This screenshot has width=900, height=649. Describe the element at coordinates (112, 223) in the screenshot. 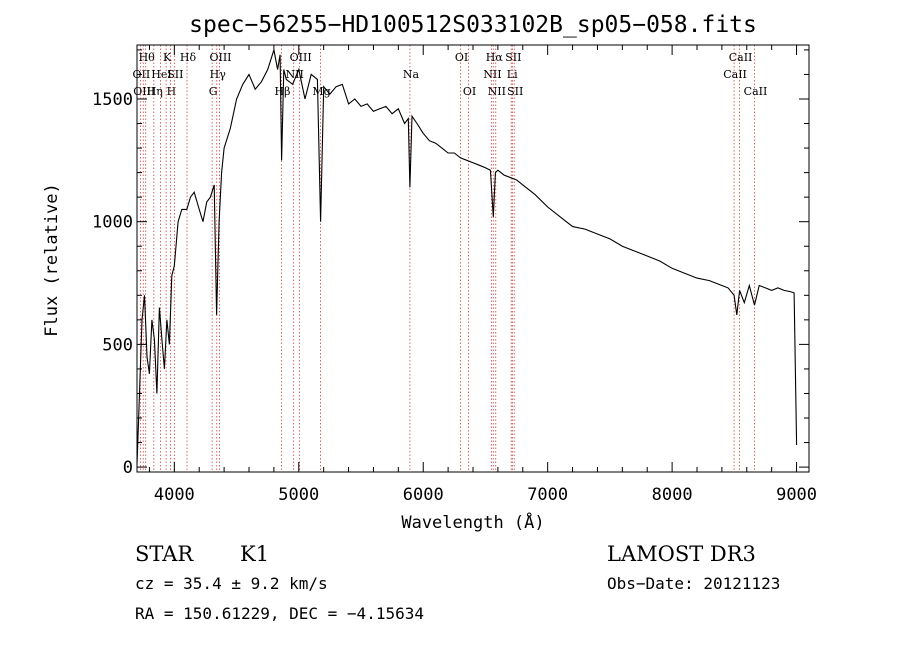

I see `y-tick-label: 1000` at that location.